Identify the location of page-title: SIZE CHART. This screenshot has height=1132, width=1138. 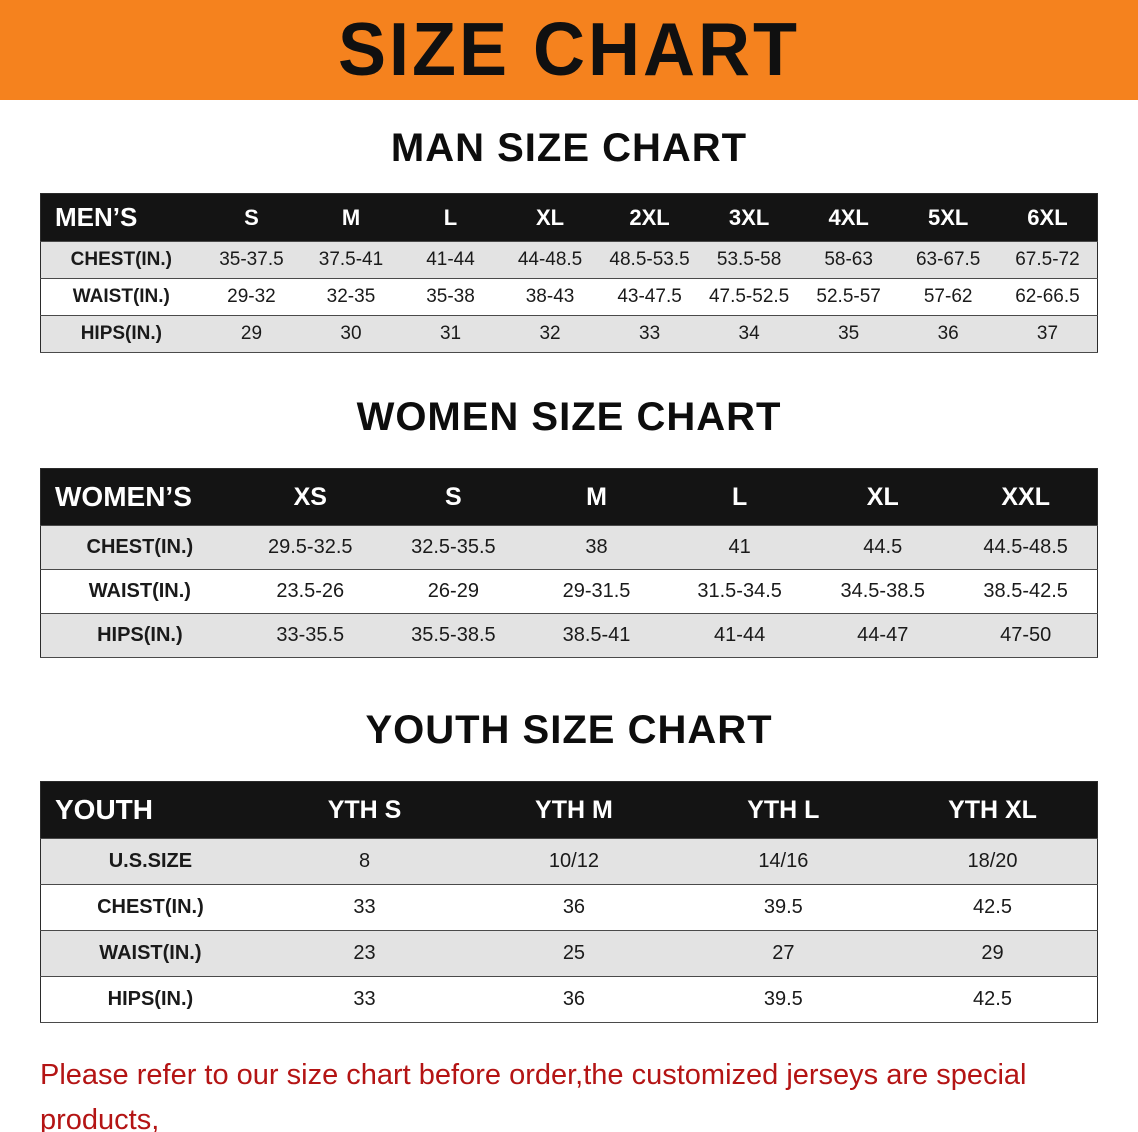
(569, 50).